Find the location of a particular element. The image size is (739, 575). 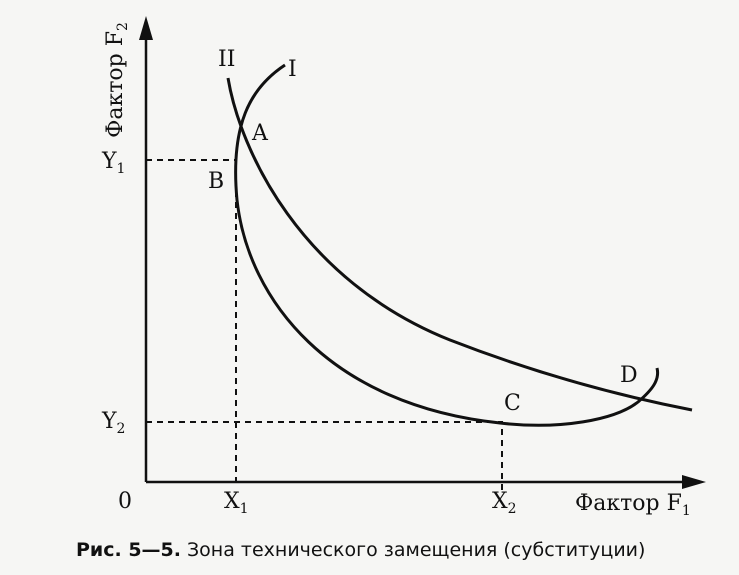

y2-label: Y2 is located at coordinates (113, 423).